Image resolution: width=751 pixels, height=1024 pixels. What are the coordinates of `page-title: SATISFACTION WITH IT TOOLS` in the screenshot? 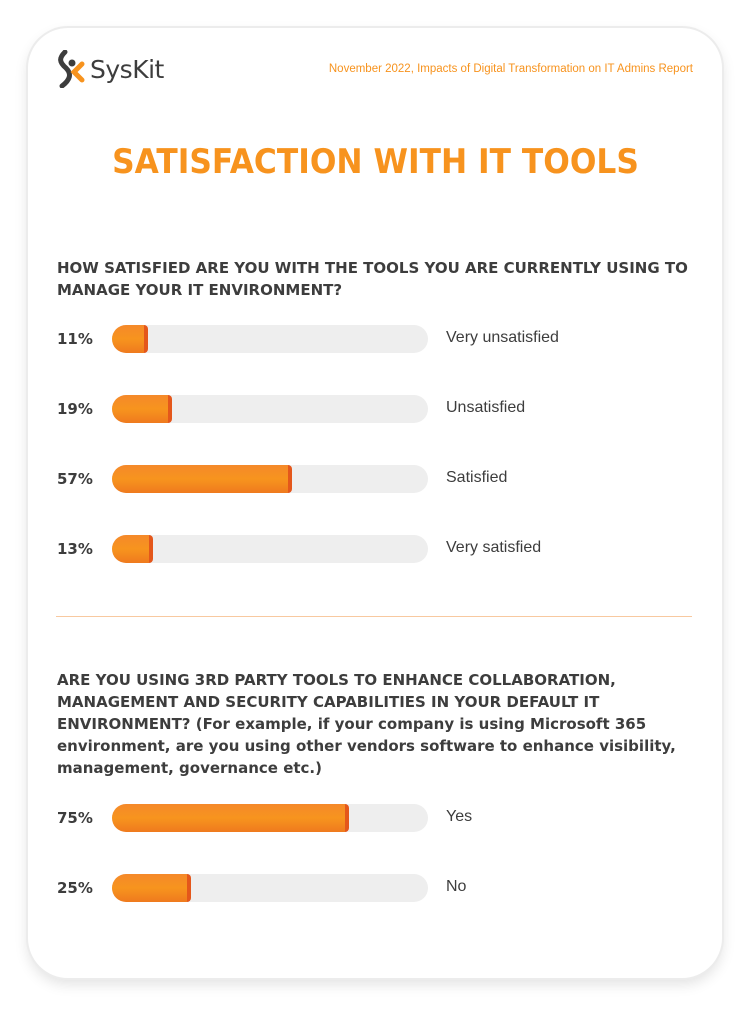 It's located at (375, 162).